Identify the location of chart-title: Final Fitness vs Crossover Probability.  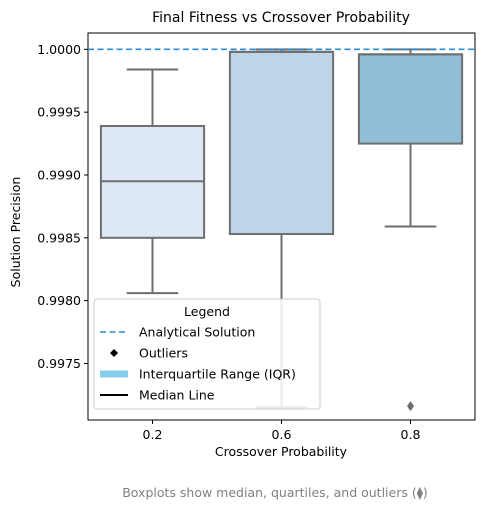
(281, 18).